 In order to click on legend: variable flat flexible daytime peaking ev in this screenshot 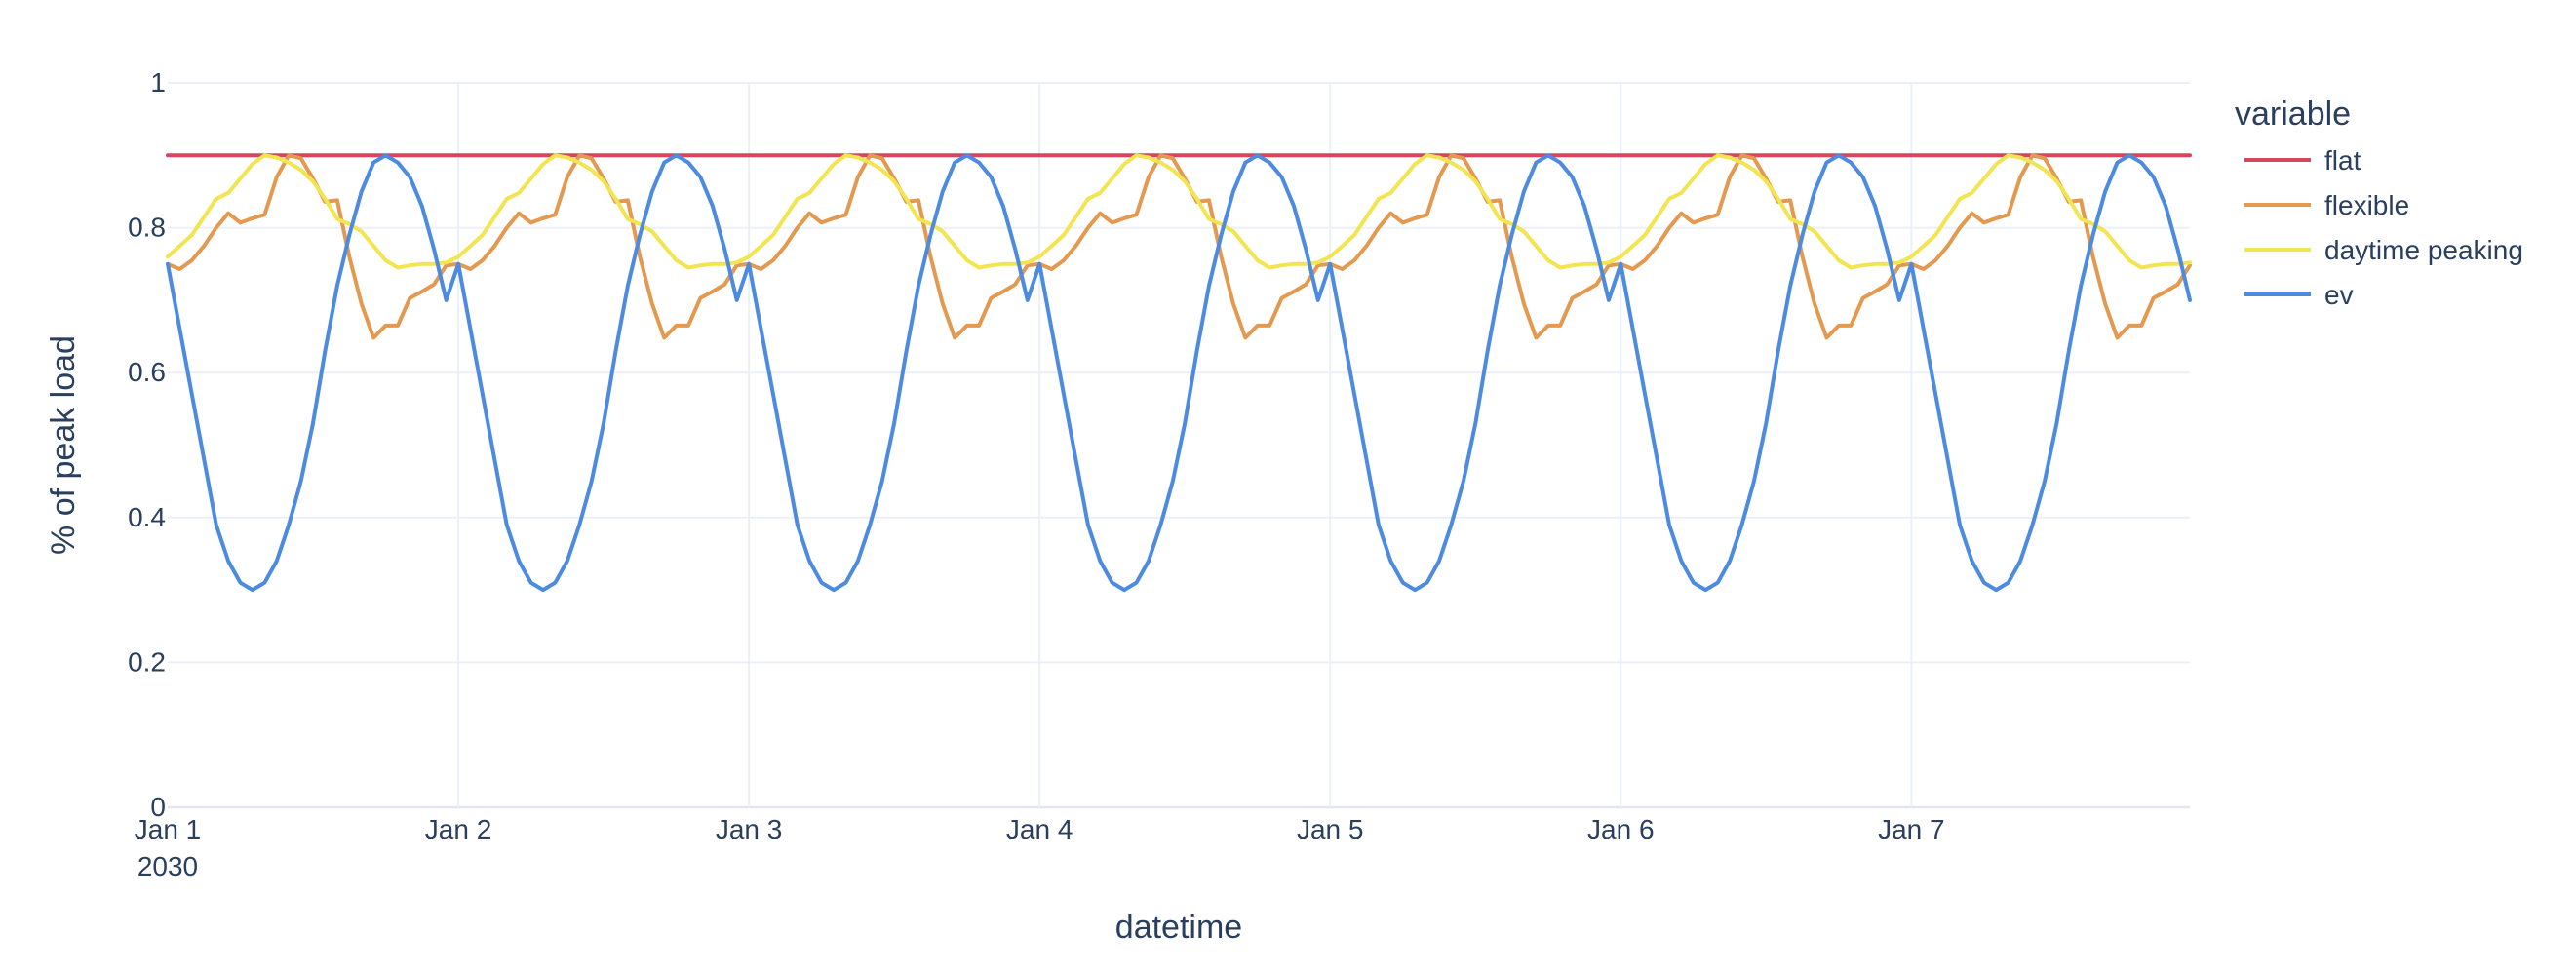, I will do `click(2379, 203)`.